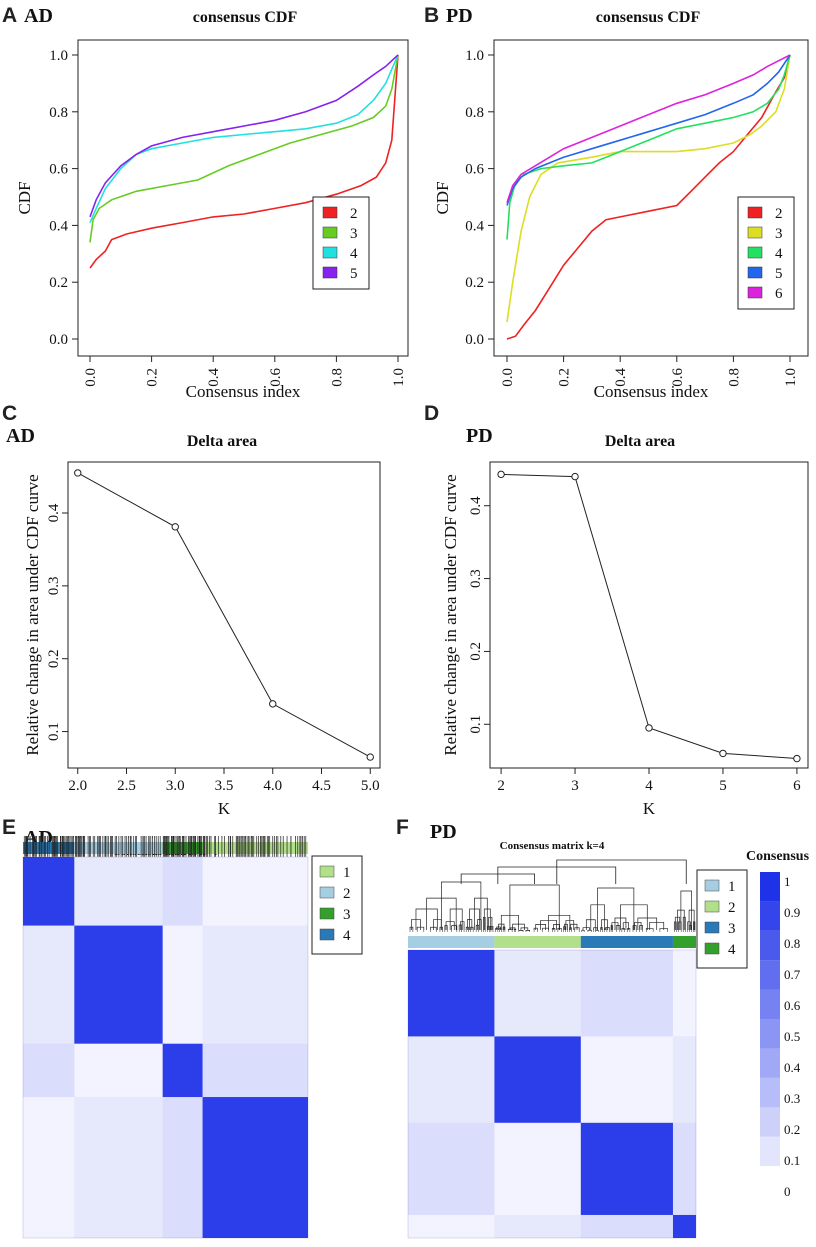 The height and width of the screenshot is (1247, 816). Describe the element at coordinates (792, 1067) in the screenshot. I see `colorbar-label: 0.4` at that location.